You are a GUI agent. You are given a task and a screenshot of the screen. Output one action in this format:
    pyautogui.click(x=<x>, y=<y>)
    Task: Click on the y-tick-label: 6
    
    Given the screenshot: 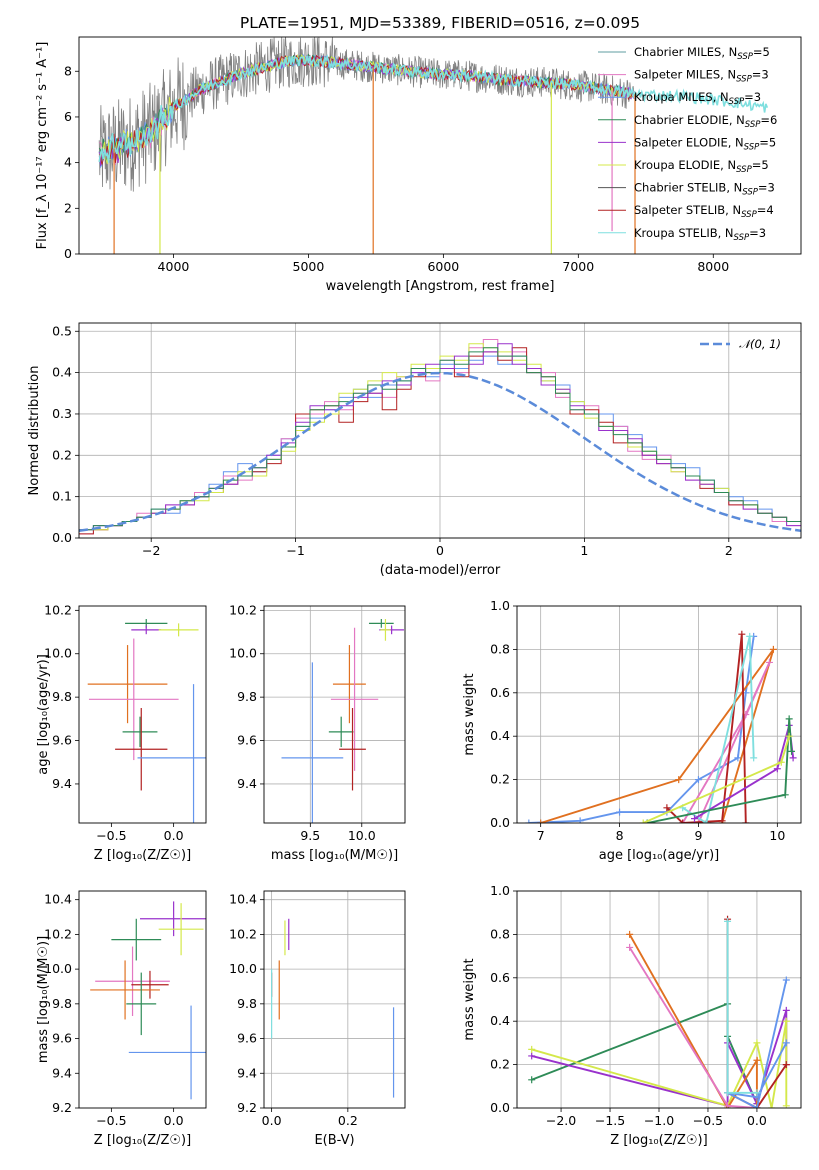 What is the action you would take?
    pyautogui.click(x=68, y=116)
    